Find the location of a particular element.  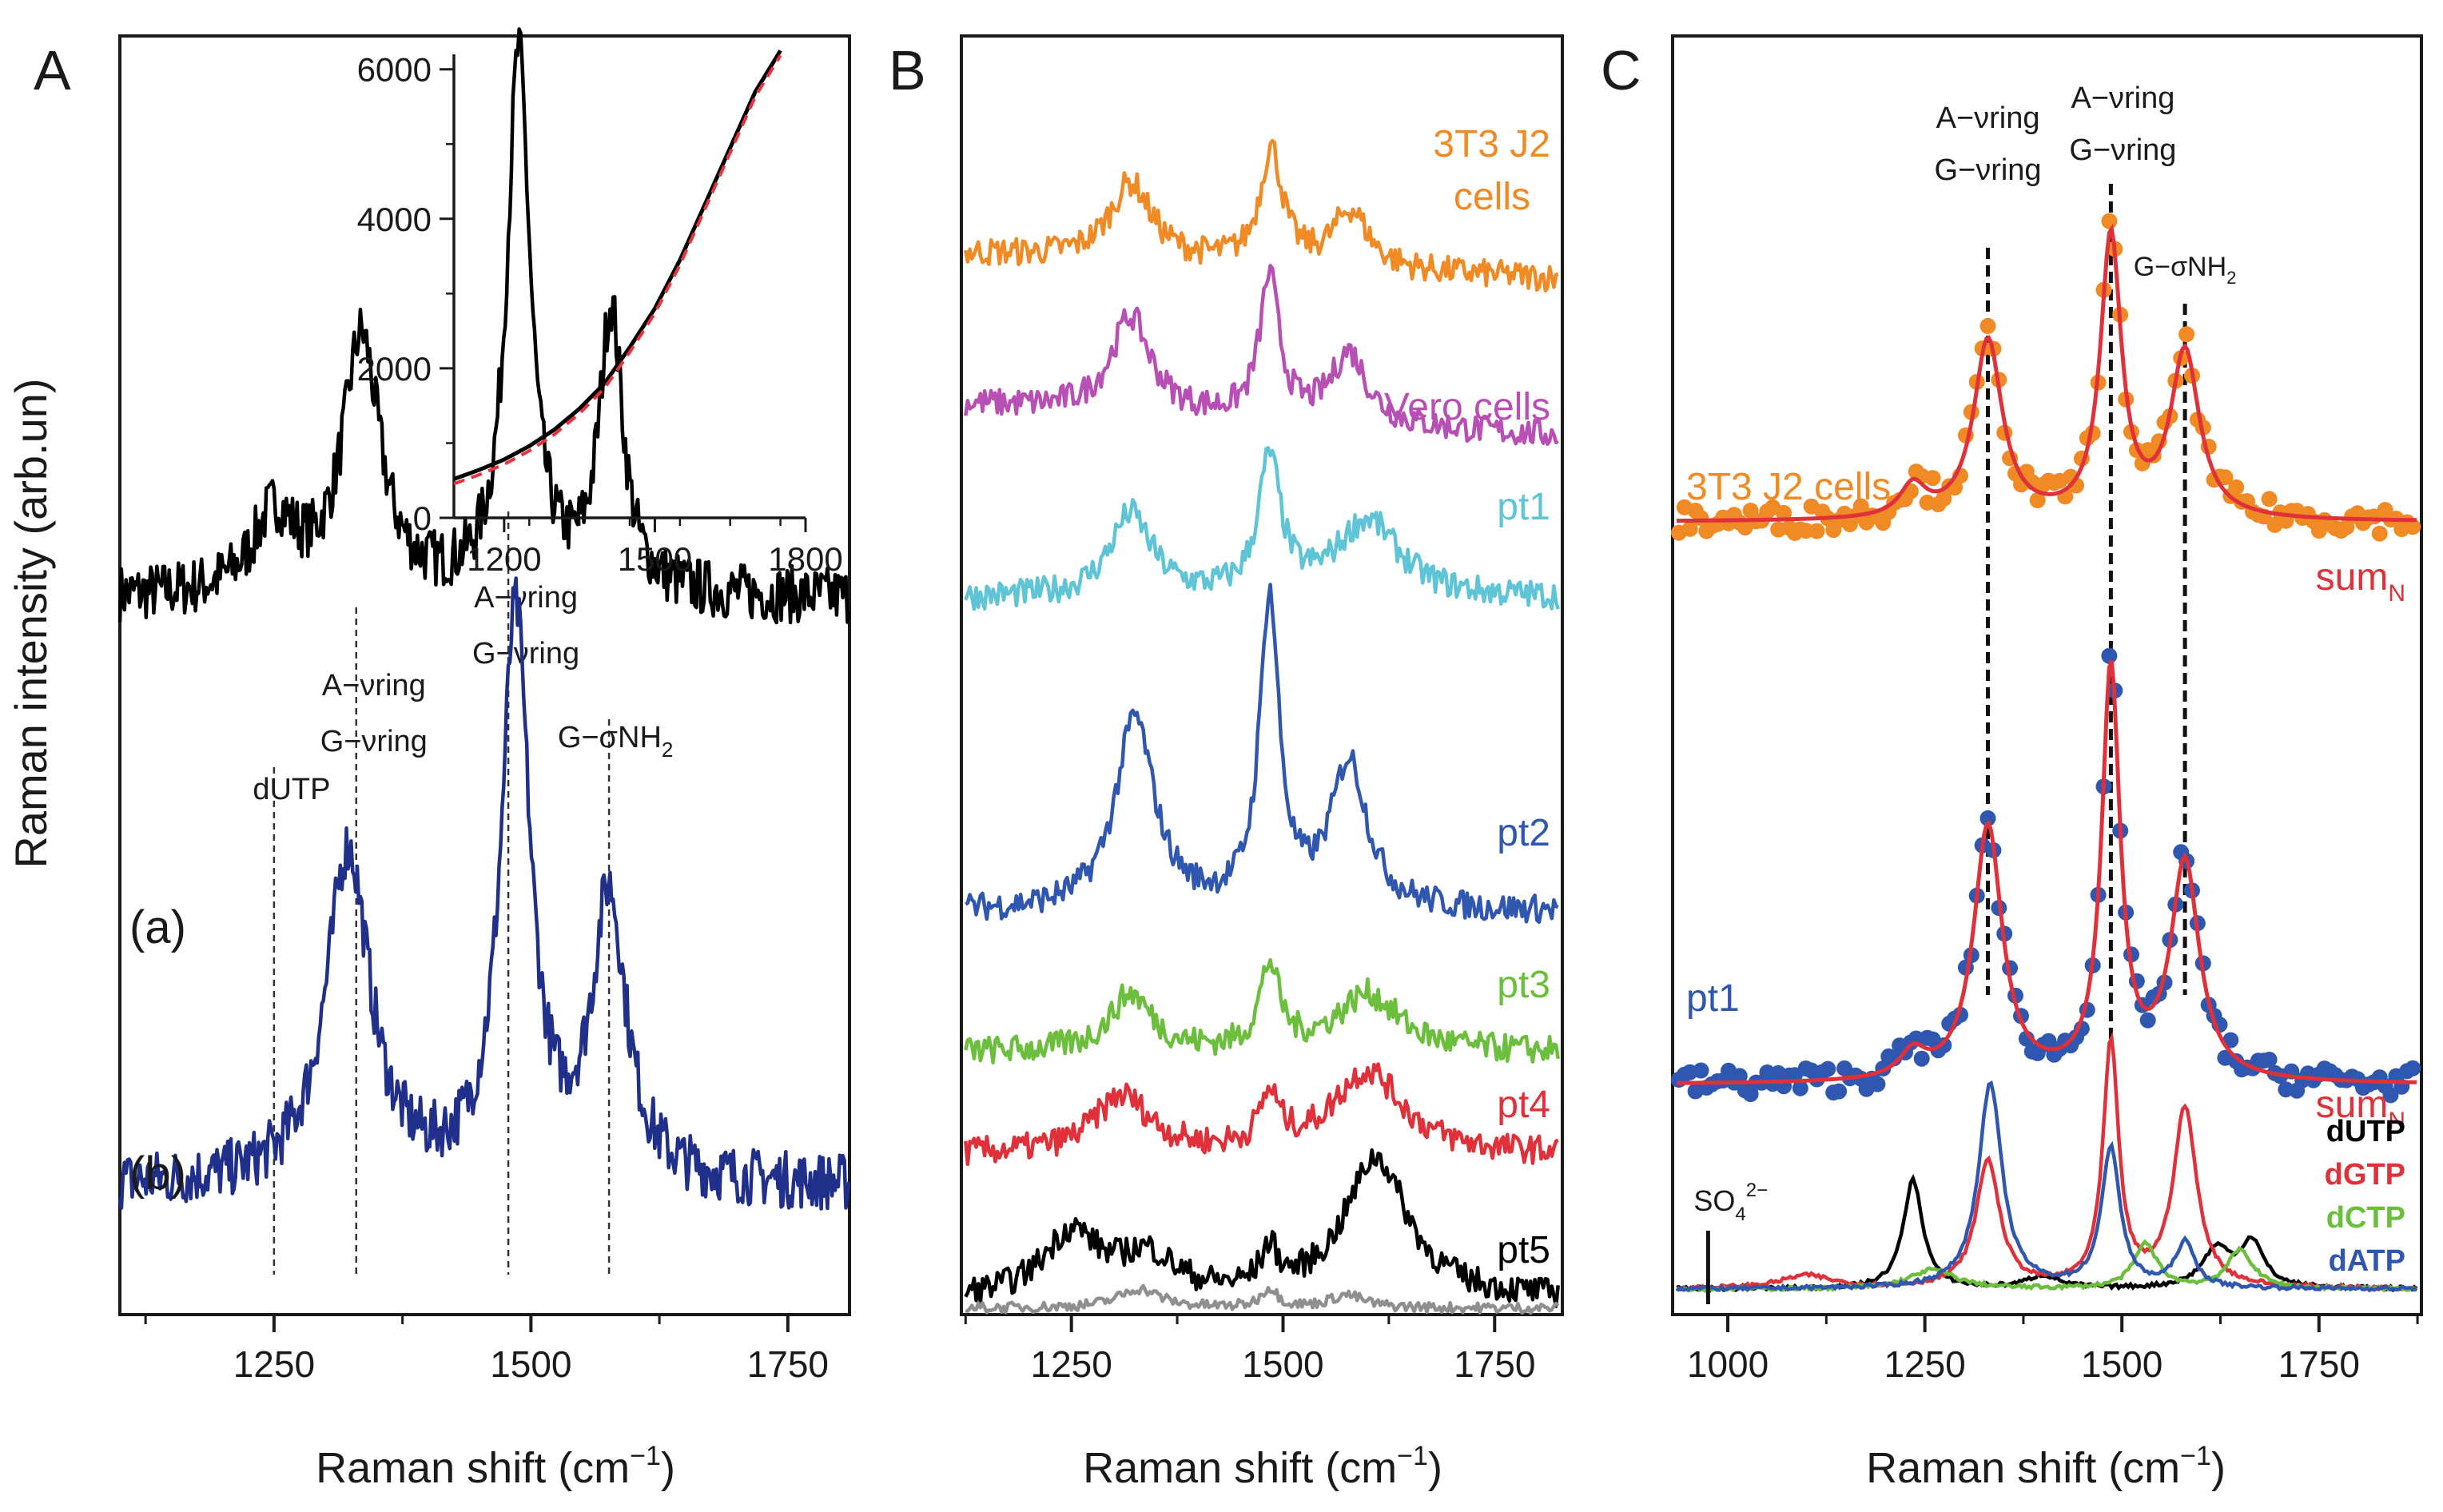

inset-xtick-label: 1500 is located at coordinates (655, 559).